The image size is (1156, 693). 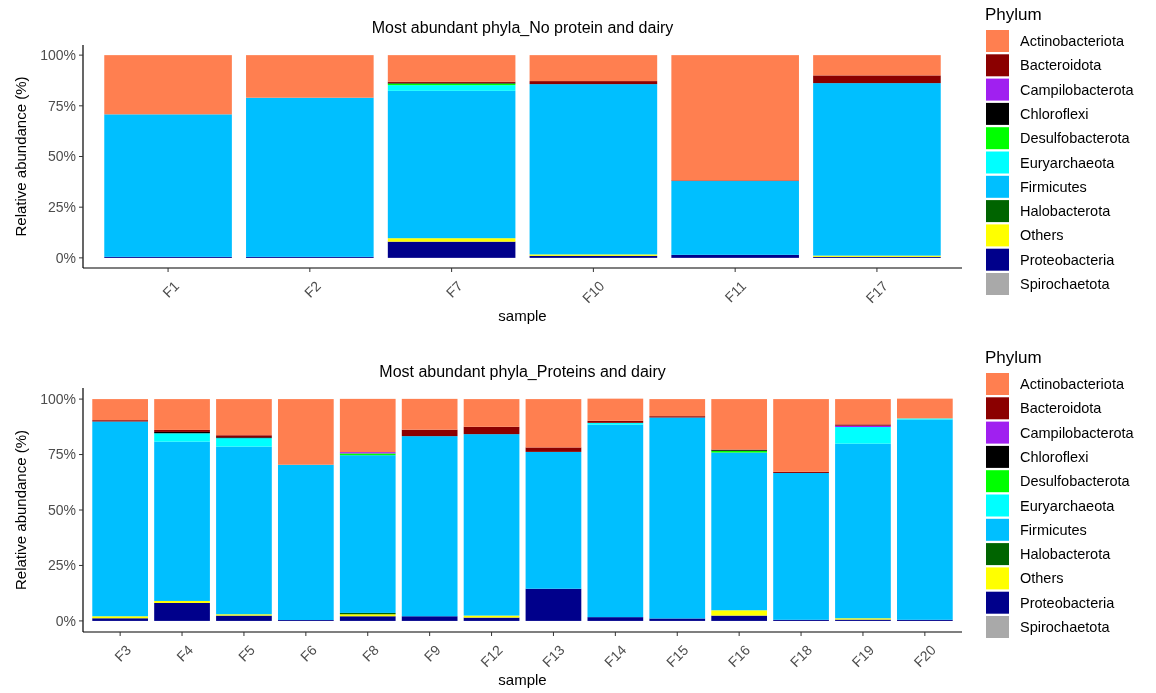 I want to click on x-tick-label: F4, so click(x=185, y=653).